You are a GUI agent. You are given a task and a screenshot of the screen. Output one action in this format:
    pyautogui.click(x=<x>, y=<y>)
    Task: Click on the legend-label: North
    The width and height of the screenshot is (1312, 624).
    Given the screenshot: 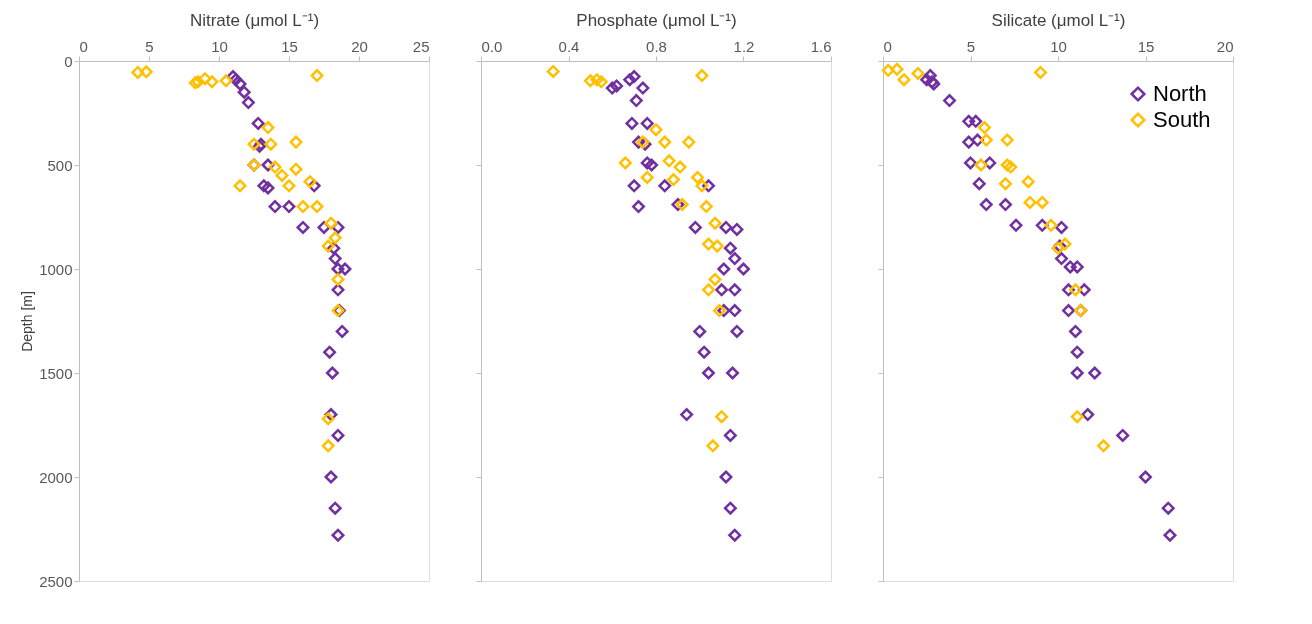 What is the action you would take?
    pyautogui.click(x=1180, y=93)
    